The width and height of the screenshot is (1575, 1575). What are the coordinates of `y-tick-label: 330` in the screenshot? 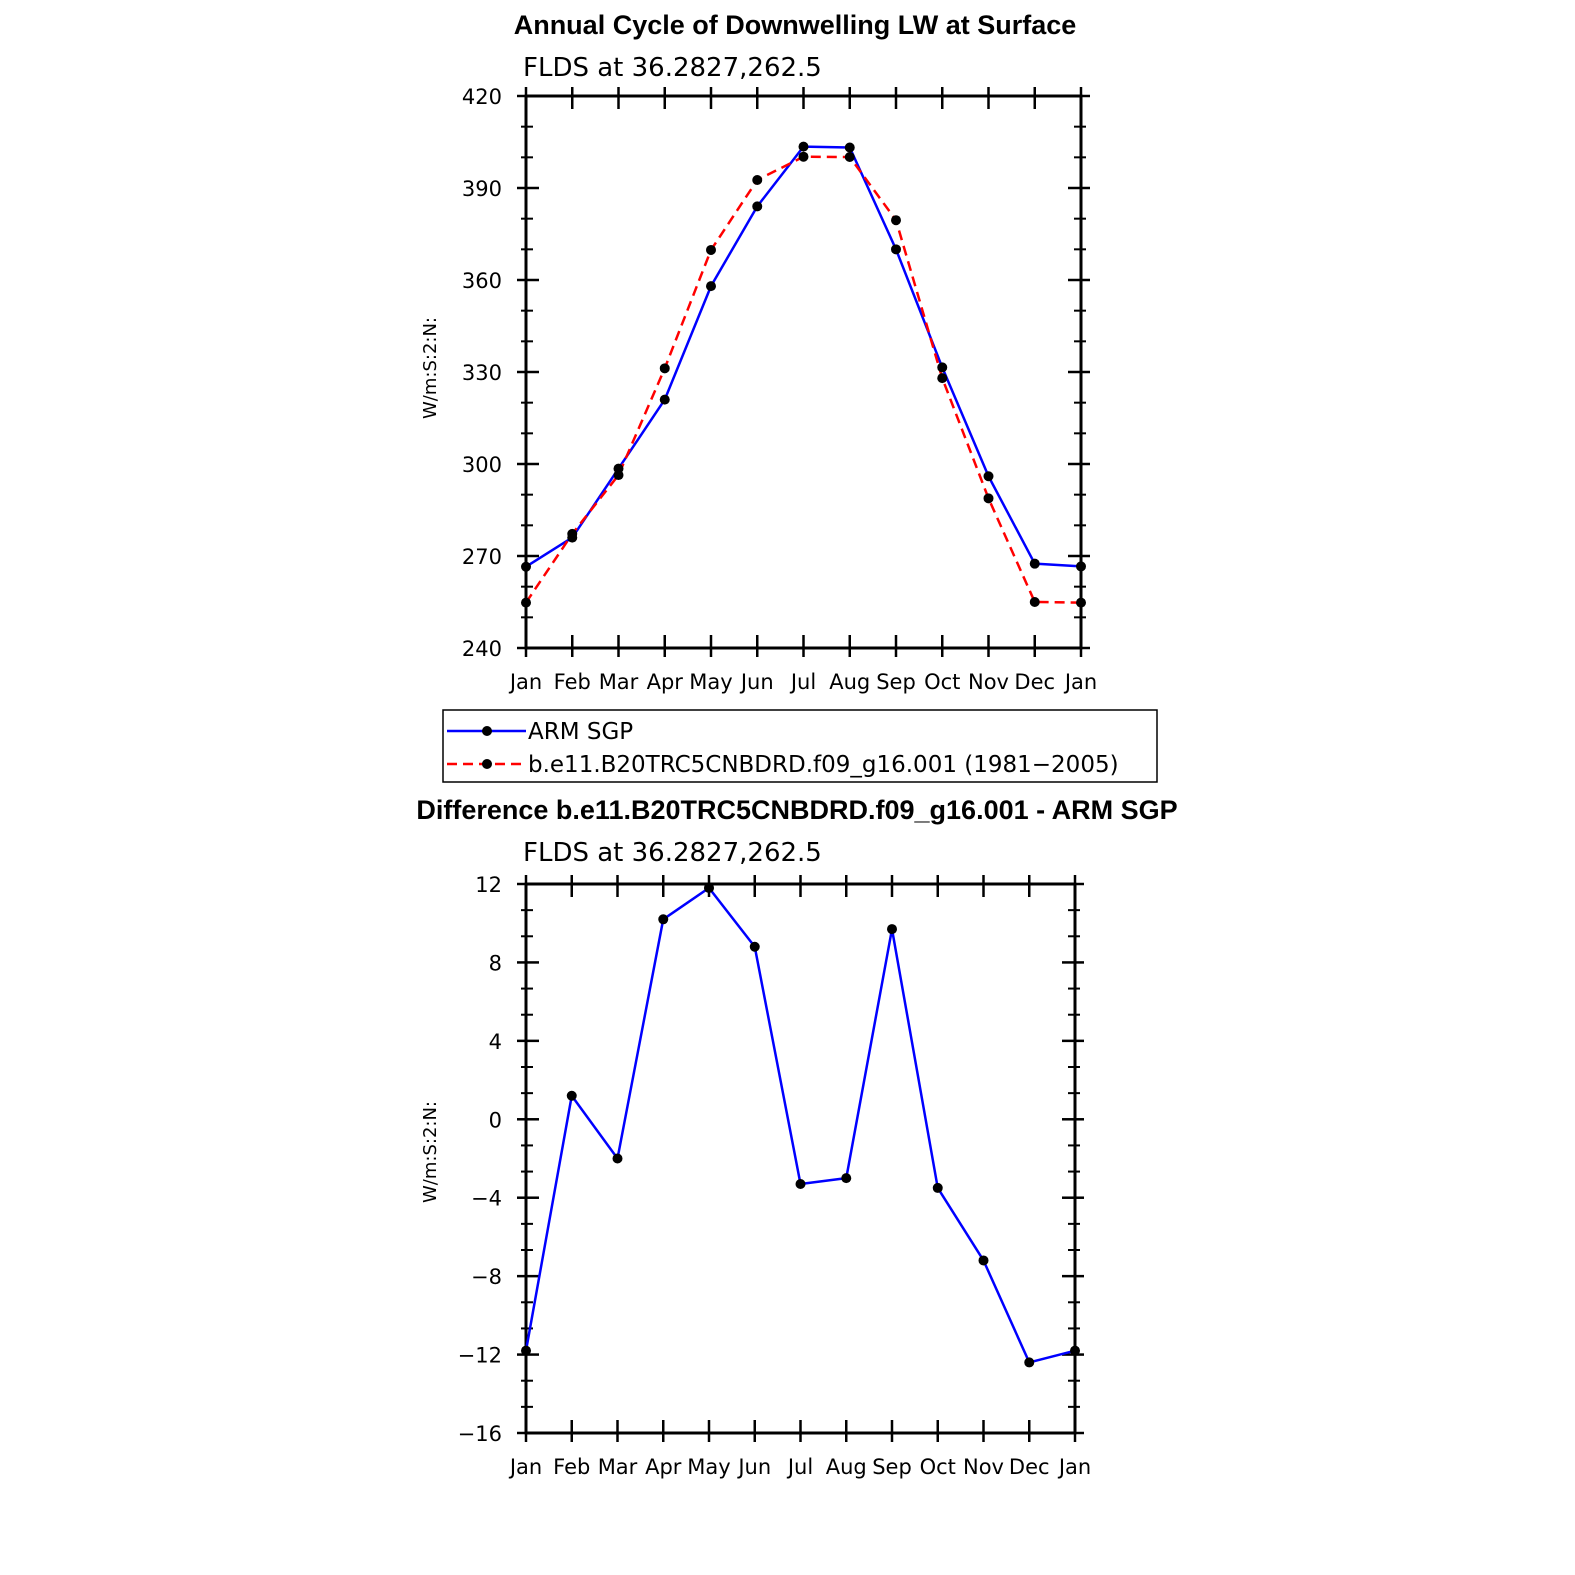 It's located at (482, 373).